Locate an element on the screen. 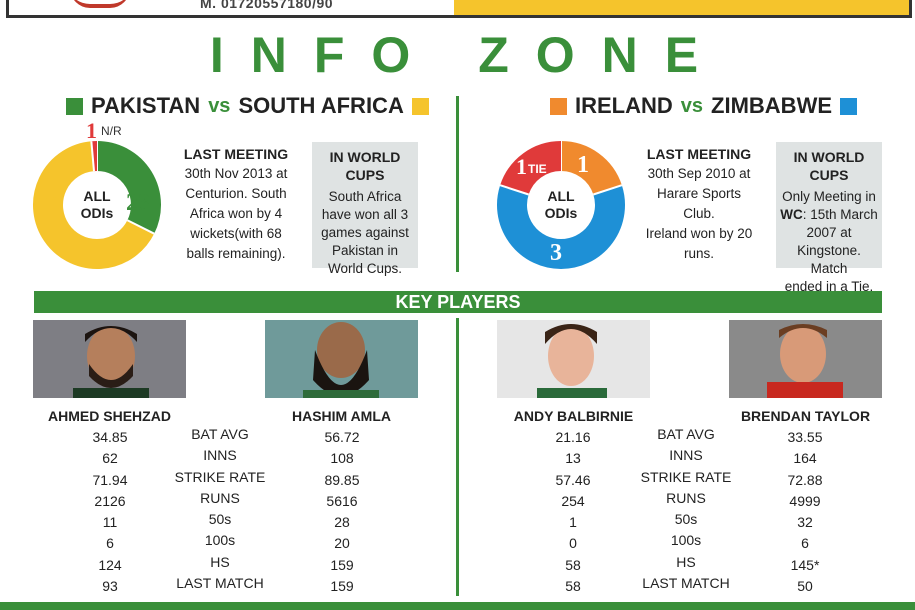 Image resolution: width=915 pixels, height=610 pixels. key-players-banner: KEY PLAYERS is located at coordinates (458, 302).